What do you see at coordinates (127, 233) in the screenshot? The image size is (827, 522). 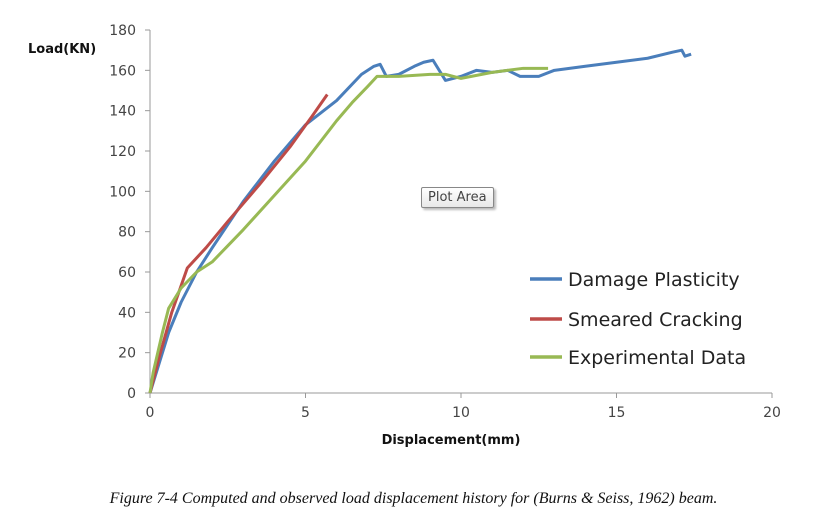 I see `y-tick-label: 80` at bounding box center [127, 233].